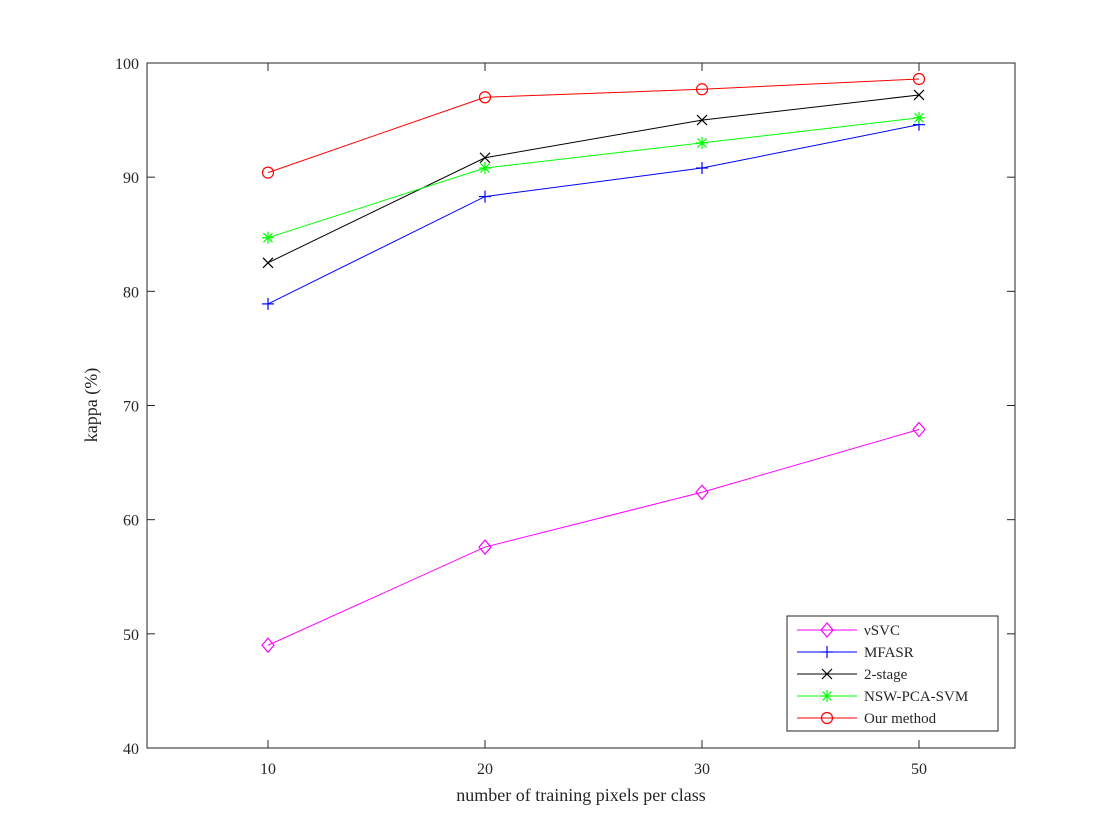 The height and width of the screenshot is (840, 1120). I want to click on legend-label: NSW-PCA-SVM, so click(916, 697).